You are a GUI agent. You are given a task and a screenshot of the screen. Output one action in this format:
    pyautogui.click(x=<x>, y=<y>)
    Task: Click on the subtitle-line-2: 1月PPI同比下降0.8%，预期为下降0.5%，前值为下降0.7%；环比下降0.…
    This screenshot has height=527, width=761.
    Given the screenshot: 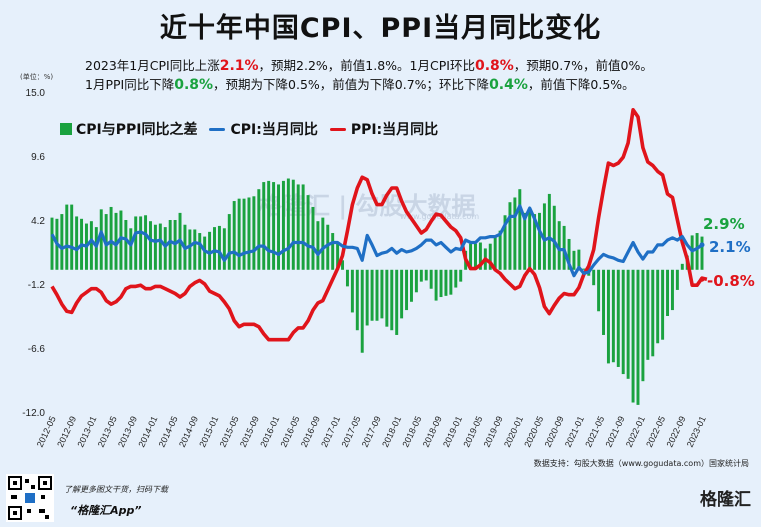 What is the action you would take?
    pyautogui.click(x=360, y=85)
    